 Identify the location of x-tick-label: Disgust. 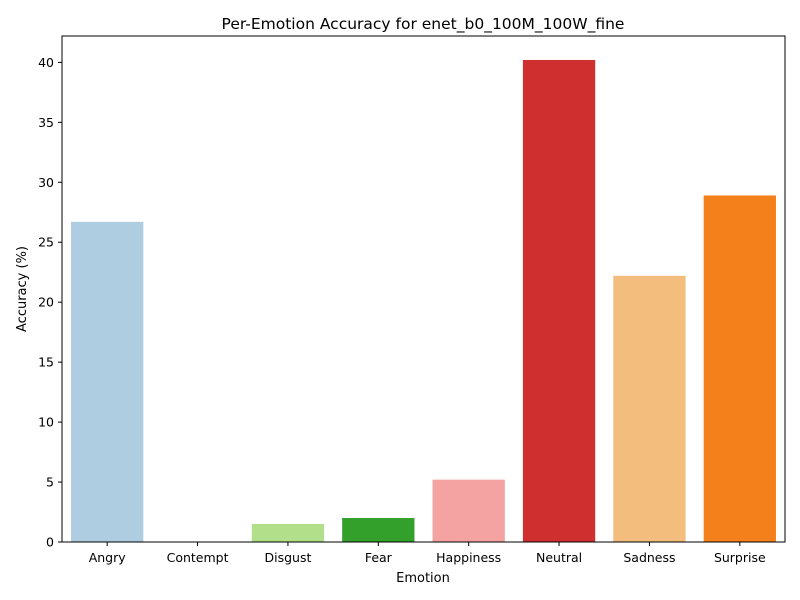
(287, 557).